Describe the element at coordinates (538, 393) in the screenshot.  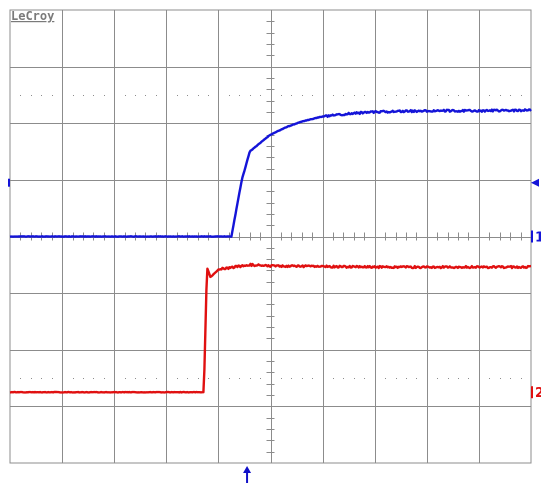
I see `channel-label: 2` at that location.